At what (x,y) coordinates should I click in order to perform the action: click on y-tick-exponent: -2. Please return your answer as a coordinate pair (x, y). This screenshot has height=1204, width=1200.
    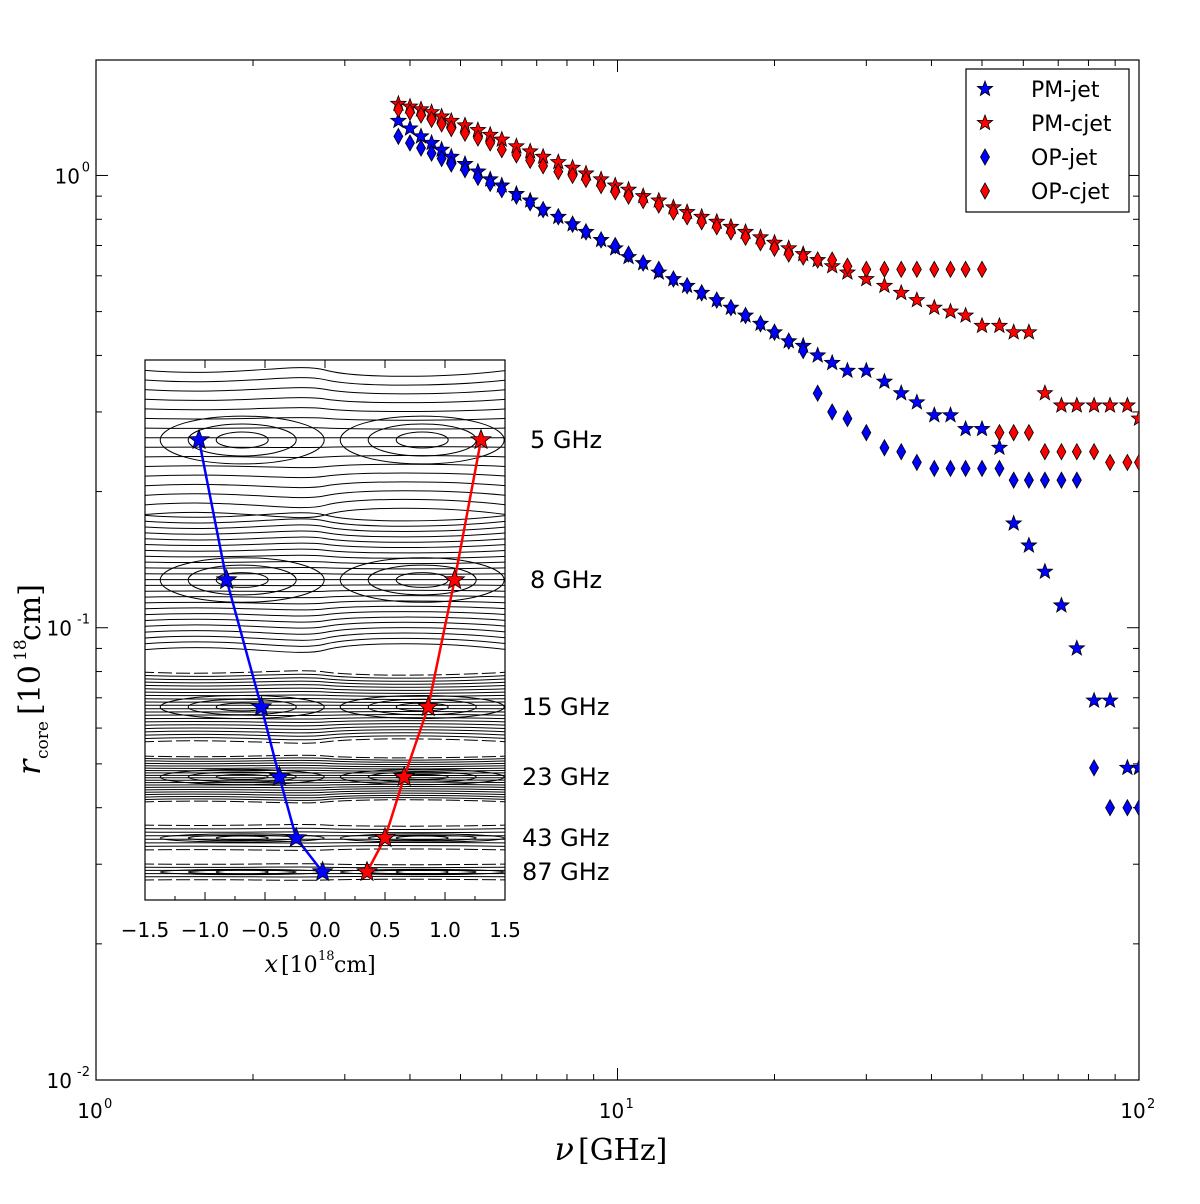
    Looking at the image, I should click on (83, 1072).